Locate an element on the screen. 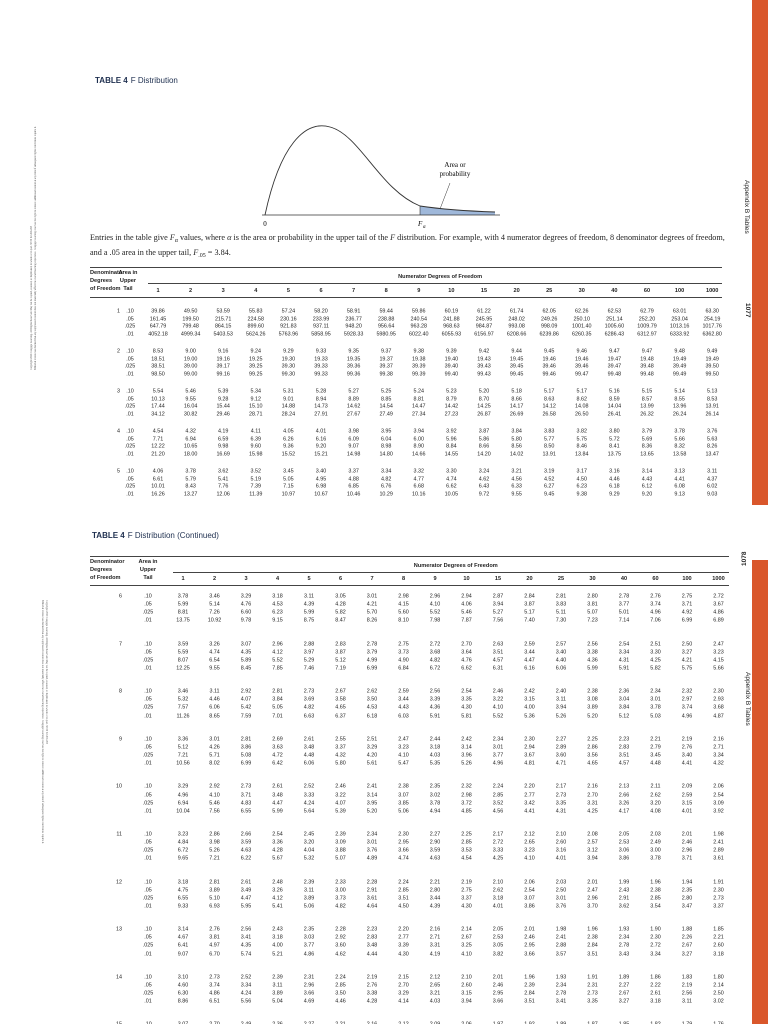  table-cell: 5.26 is located at coordinates (466, 763).